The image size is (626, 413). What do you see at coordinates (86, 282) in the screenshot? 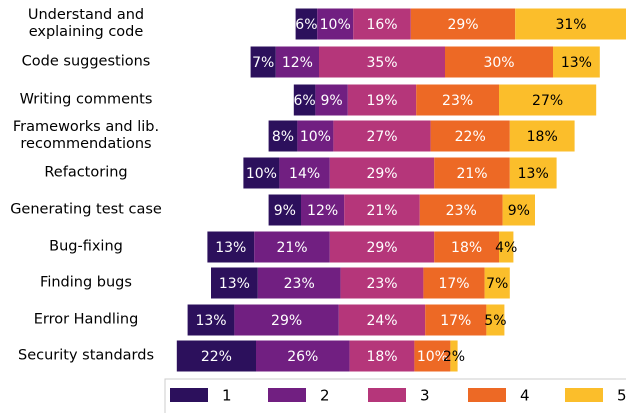
I see `category-label: Finding bugs` at bounding box center [86, 282].